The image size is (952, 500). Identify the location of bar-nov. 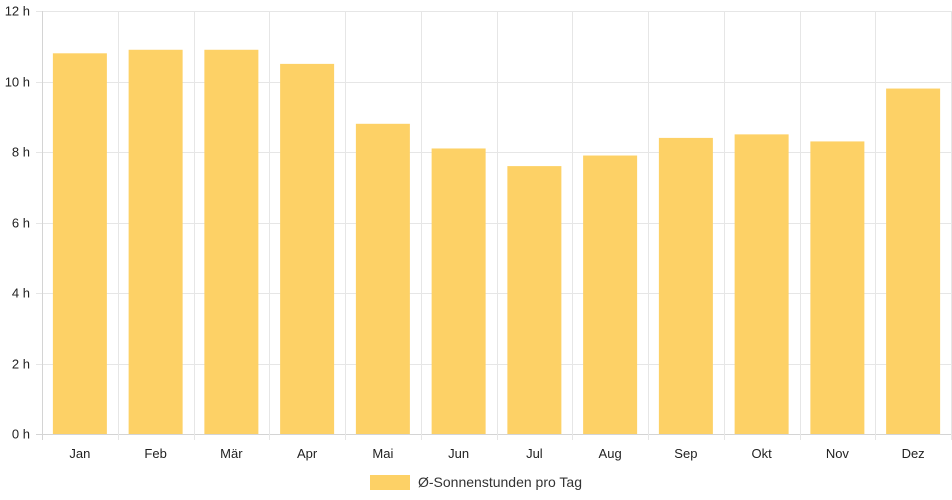
(837, 288).